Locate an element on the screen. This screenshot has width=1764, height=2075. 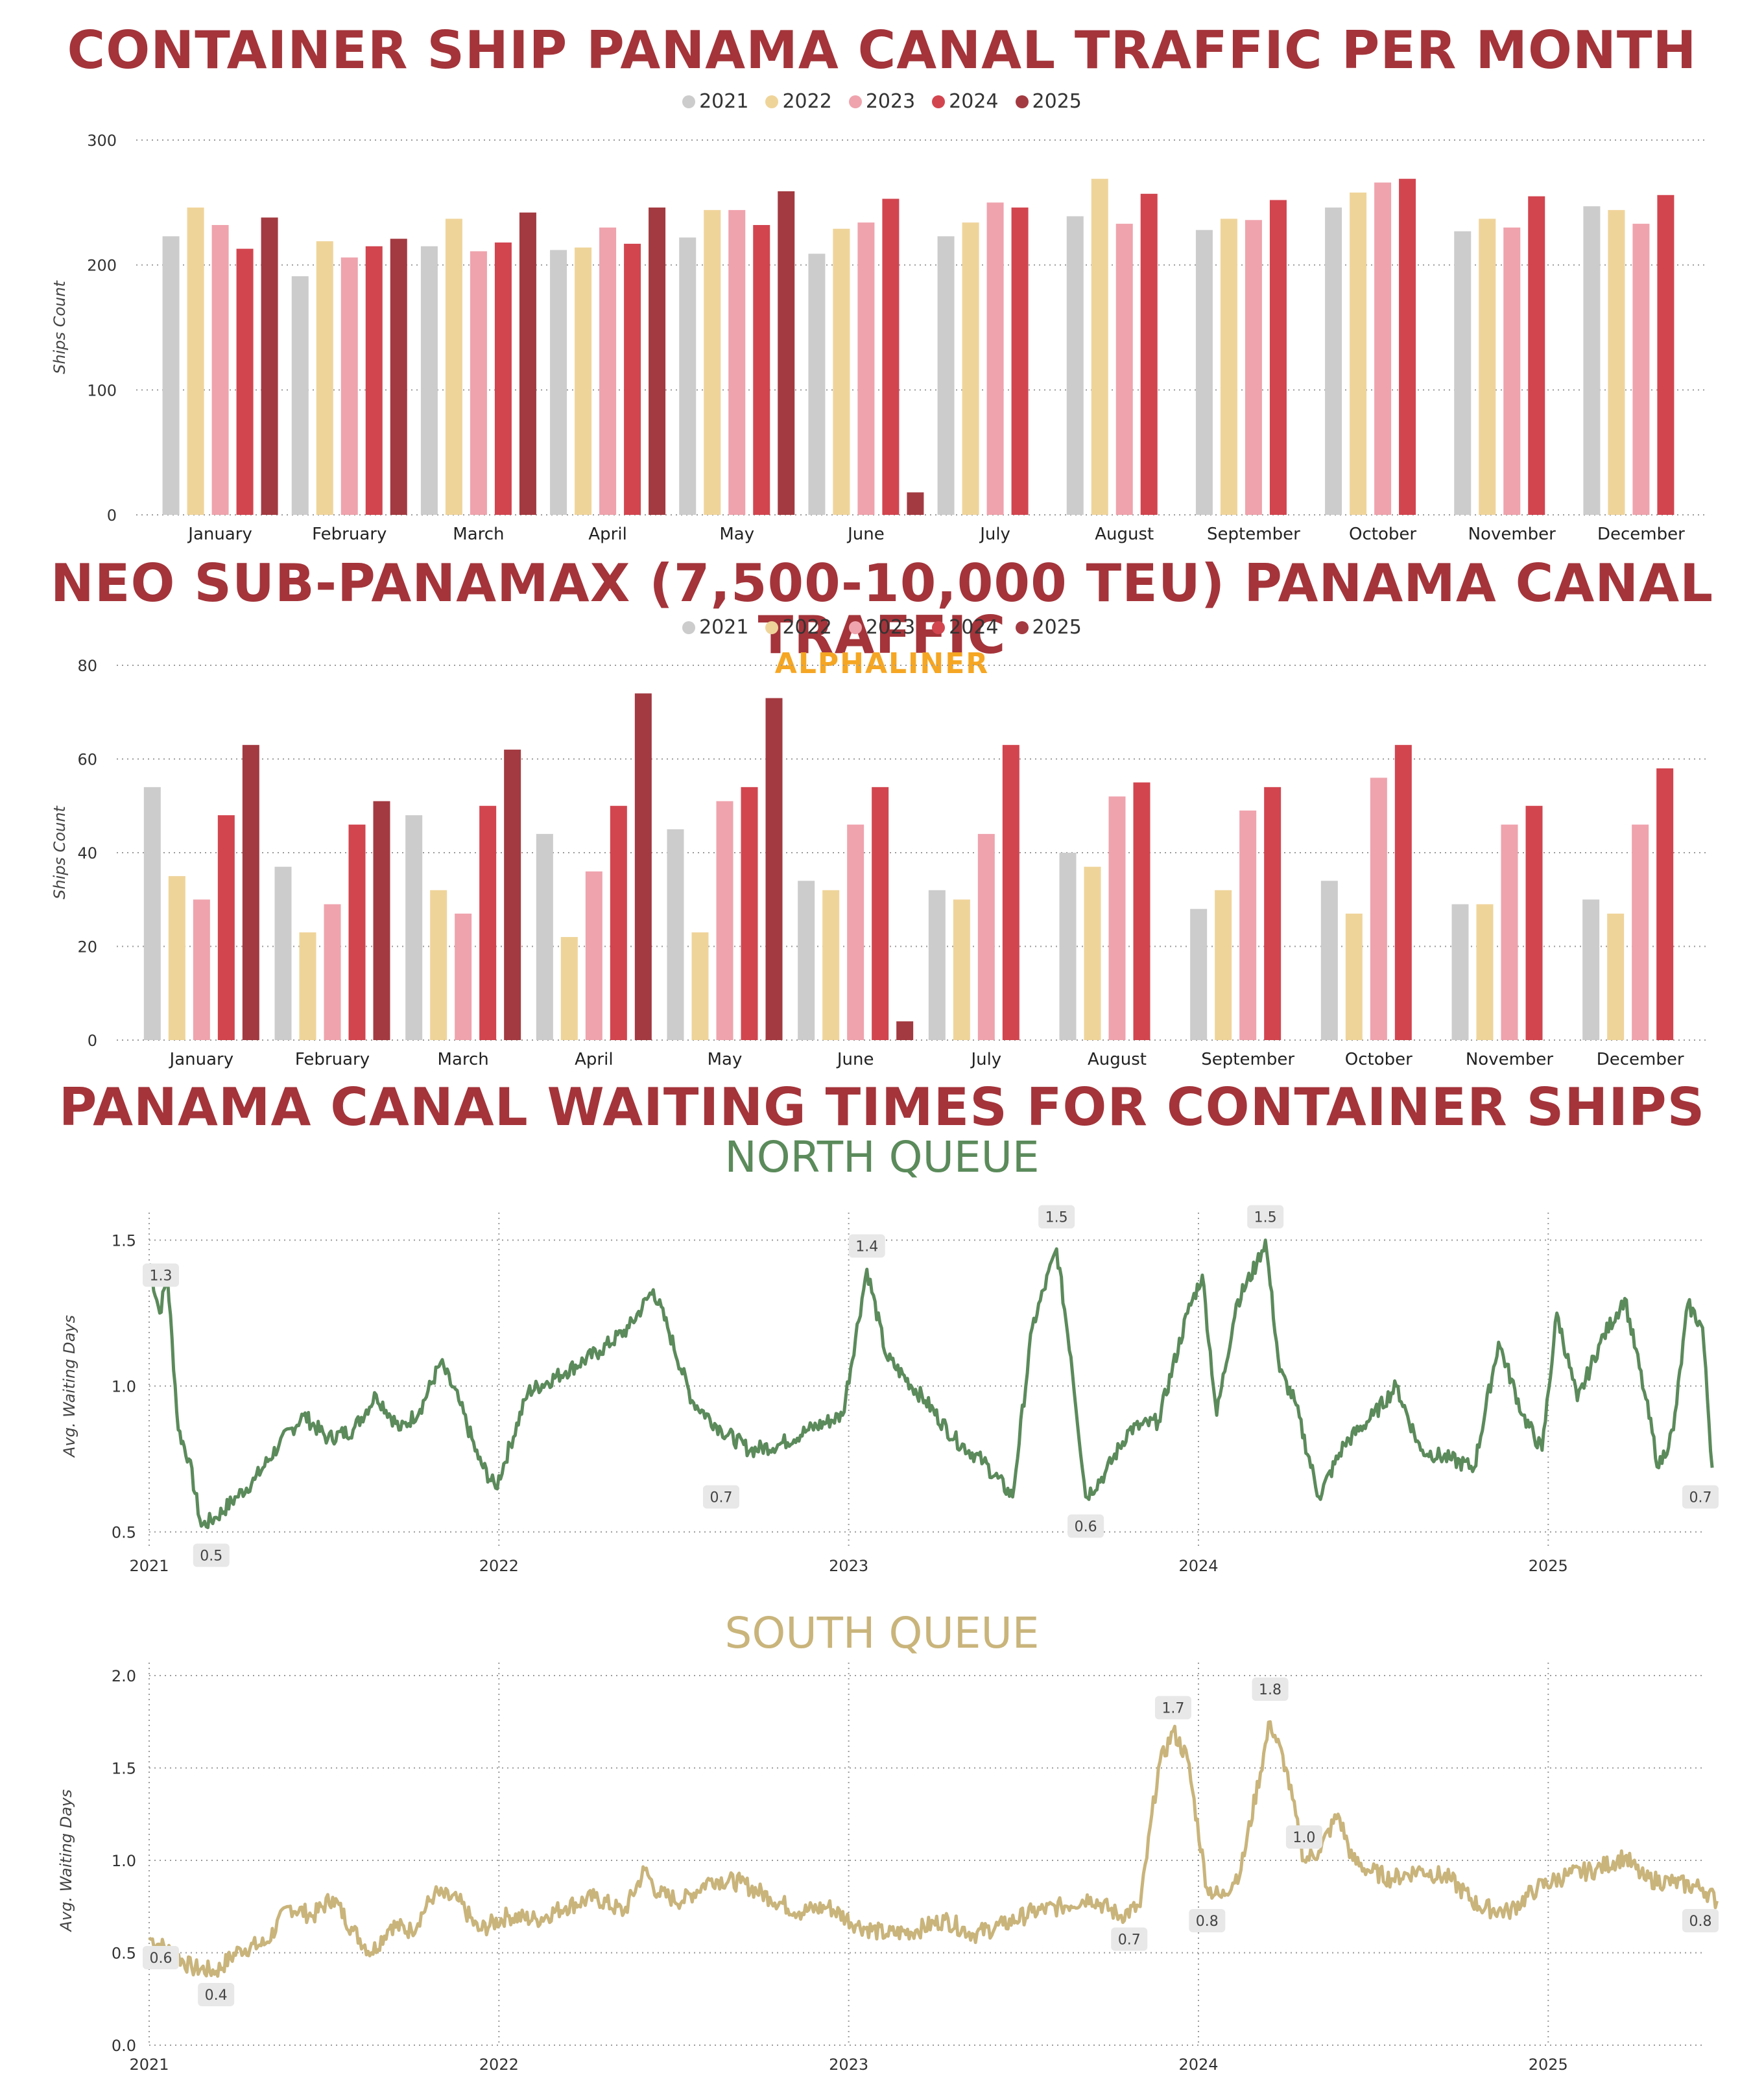
y-tick-label: 0.5 is located at coordinates (124, 1954).